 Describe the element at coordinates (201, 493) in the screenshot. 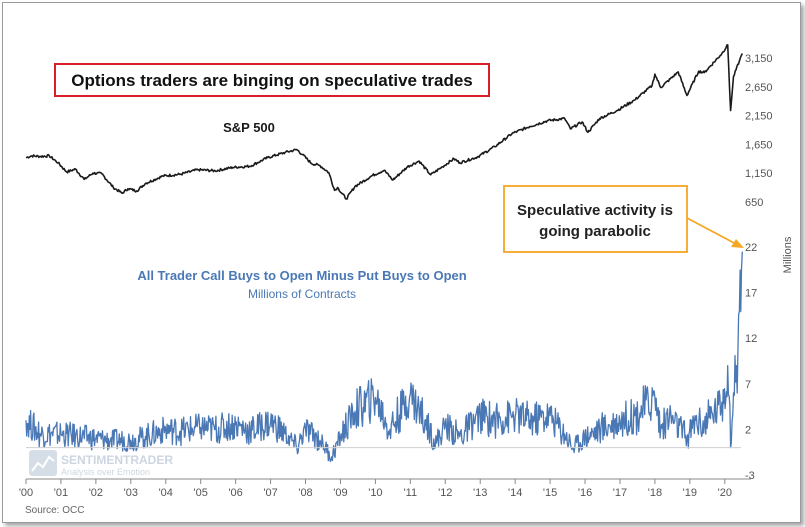

I see `x-tick-label: '05` at that location.